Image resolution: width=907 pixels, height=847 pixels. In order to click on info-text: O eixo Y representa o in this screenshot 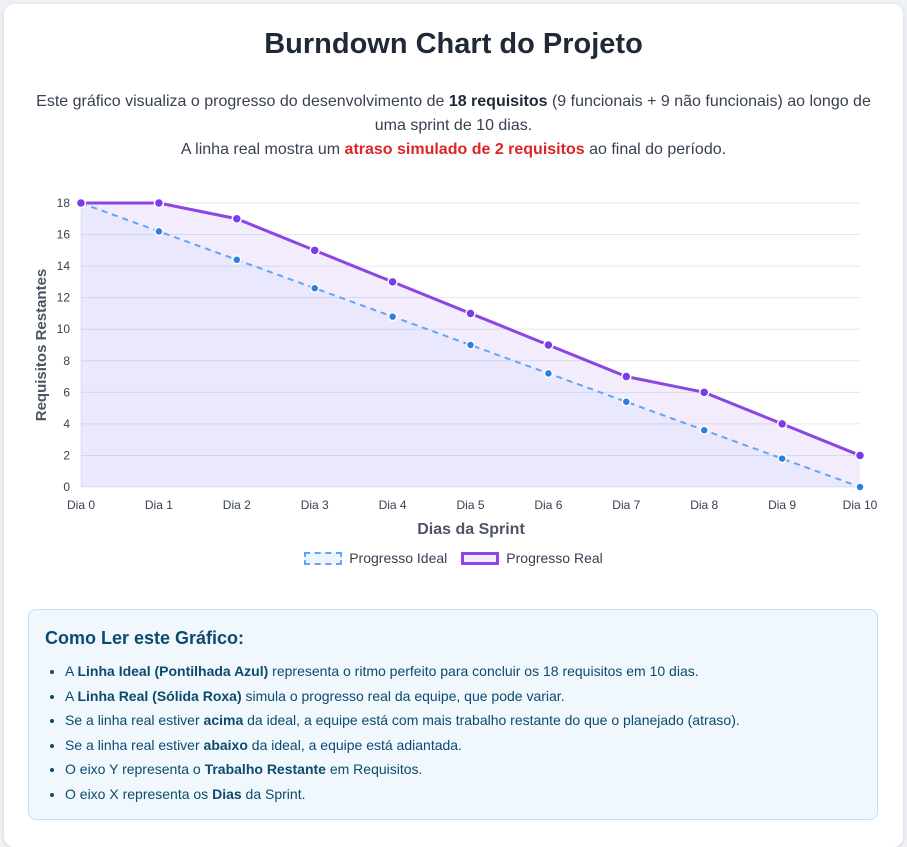, I will do `click(135, 769)`.